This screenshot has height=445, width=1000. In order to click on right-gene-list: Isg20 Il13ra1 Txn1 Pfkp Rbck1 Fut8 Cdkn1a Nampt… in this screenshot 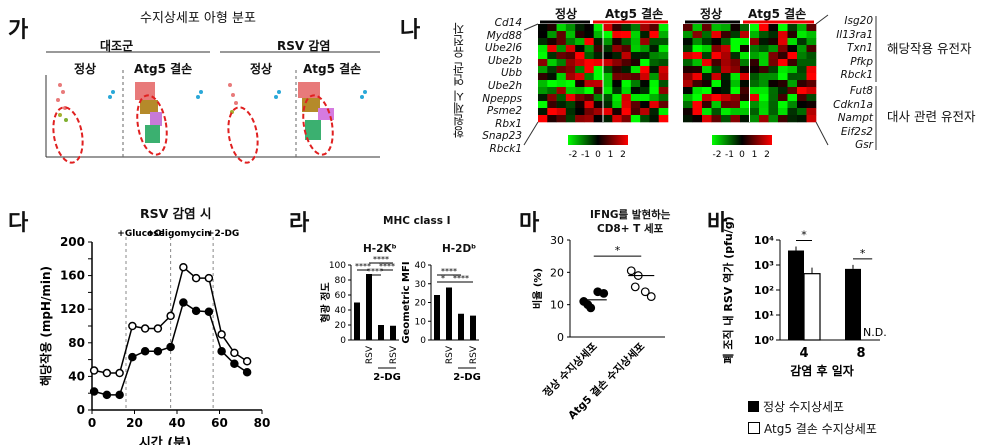, I will do `click(848, 84)`.